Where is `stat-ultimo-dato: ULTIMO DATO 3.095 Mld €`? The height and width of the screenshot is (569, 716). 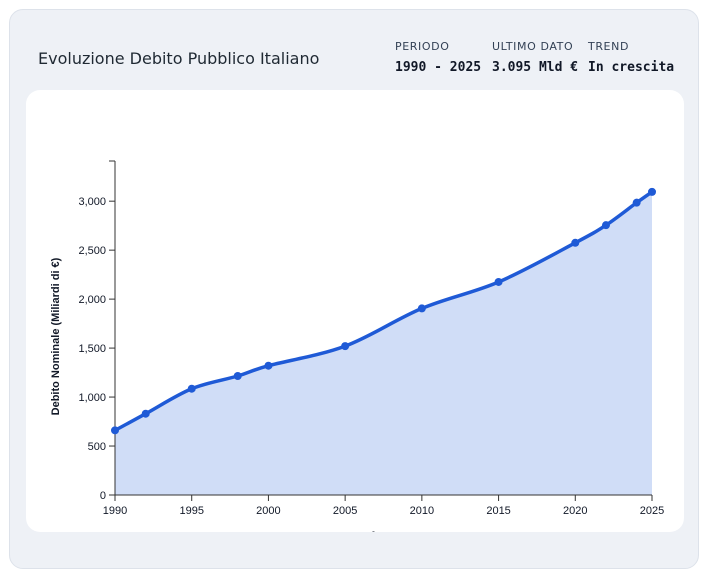
stat-ultimo-dato: ULTIMO DATO 3.095 Mld € is located at coordinates (535, 57).